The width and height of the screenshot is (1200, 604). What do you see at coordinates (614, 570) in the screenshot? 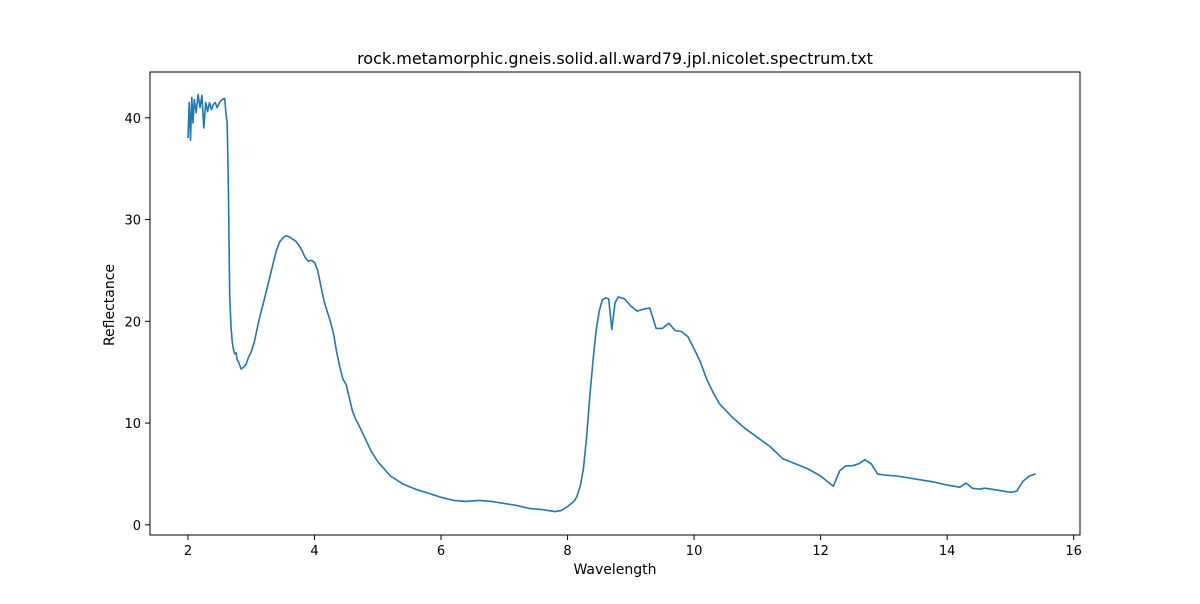
I see `x-axis-label: Wavelength` at bounding box center [614, 570].